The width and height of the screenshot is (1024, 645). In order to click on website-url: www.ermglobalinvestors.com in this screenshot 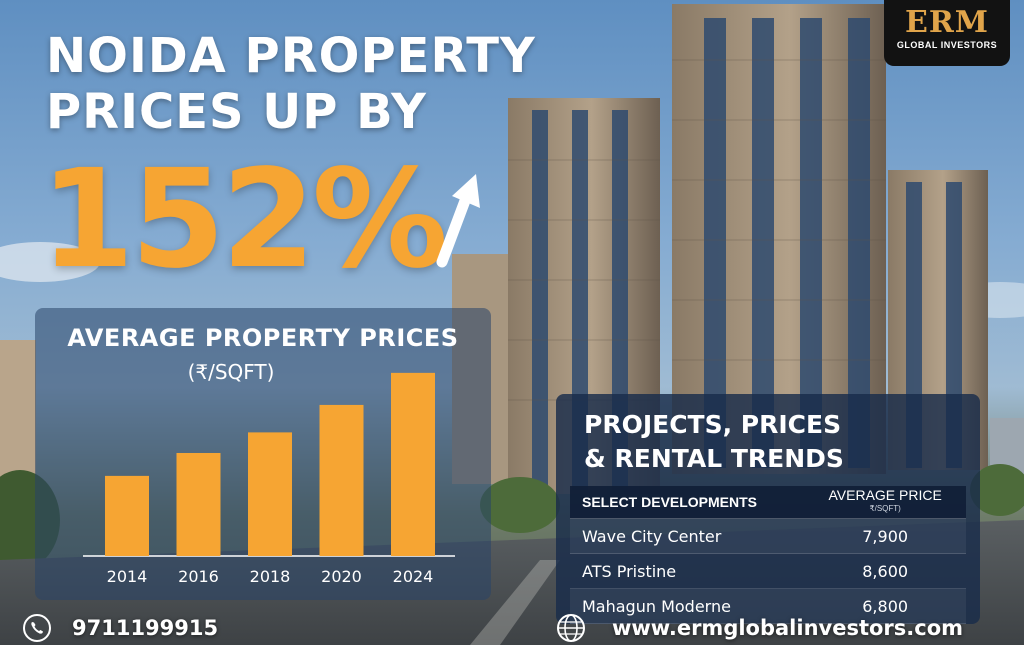, I will do `click(788, 628)`.